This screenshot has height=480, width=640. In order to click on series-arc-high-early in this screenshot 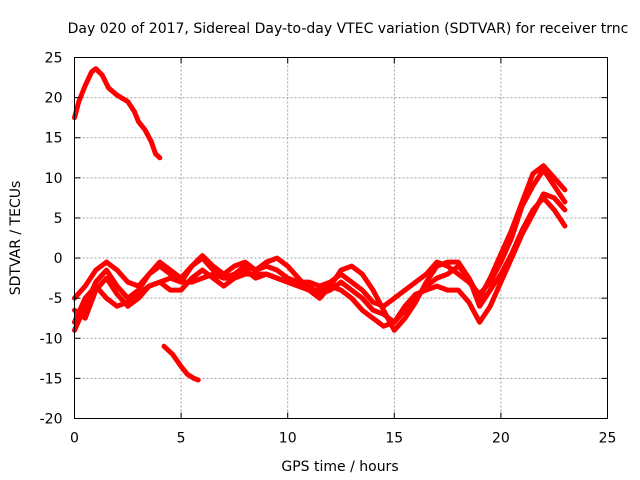, I will do `click(117, 113)`.